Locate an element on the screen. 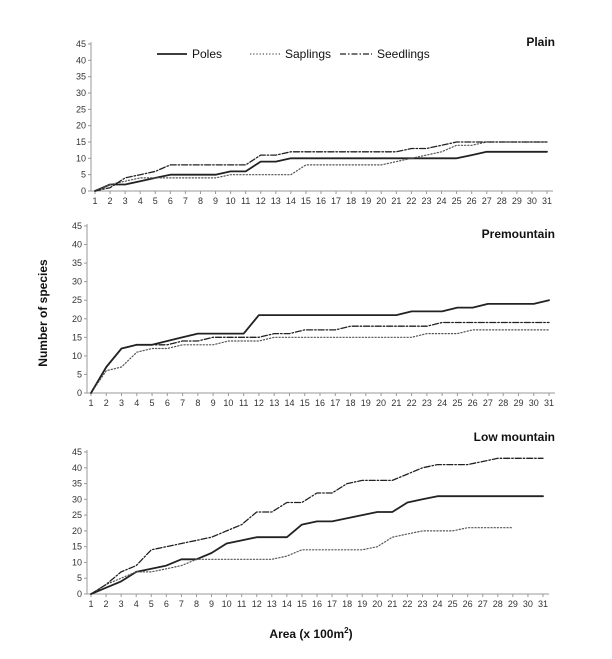  x-tick-label: 21 is located at coordinates (396, 403).